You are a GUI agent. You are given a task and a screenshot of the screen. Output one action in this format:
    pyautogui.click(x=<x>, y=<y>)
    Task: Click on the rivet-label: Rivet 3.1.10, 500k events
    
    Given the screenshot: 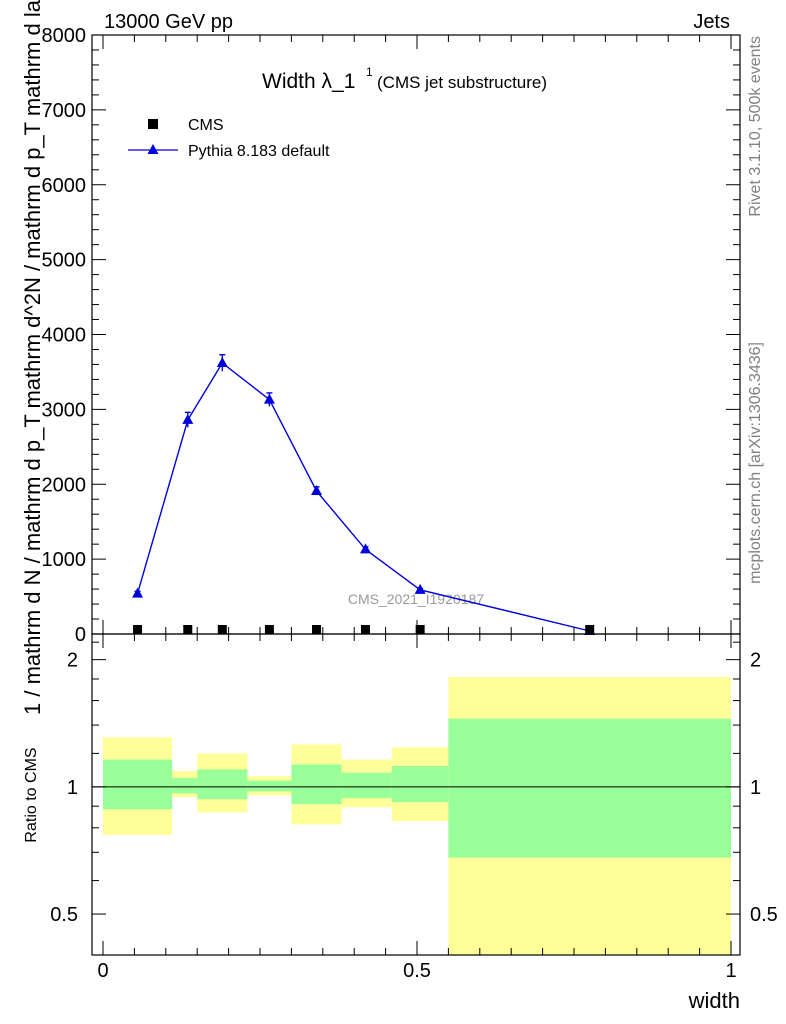 What is the action you would take?
    pyautogui.click(x=755, y=126)
    